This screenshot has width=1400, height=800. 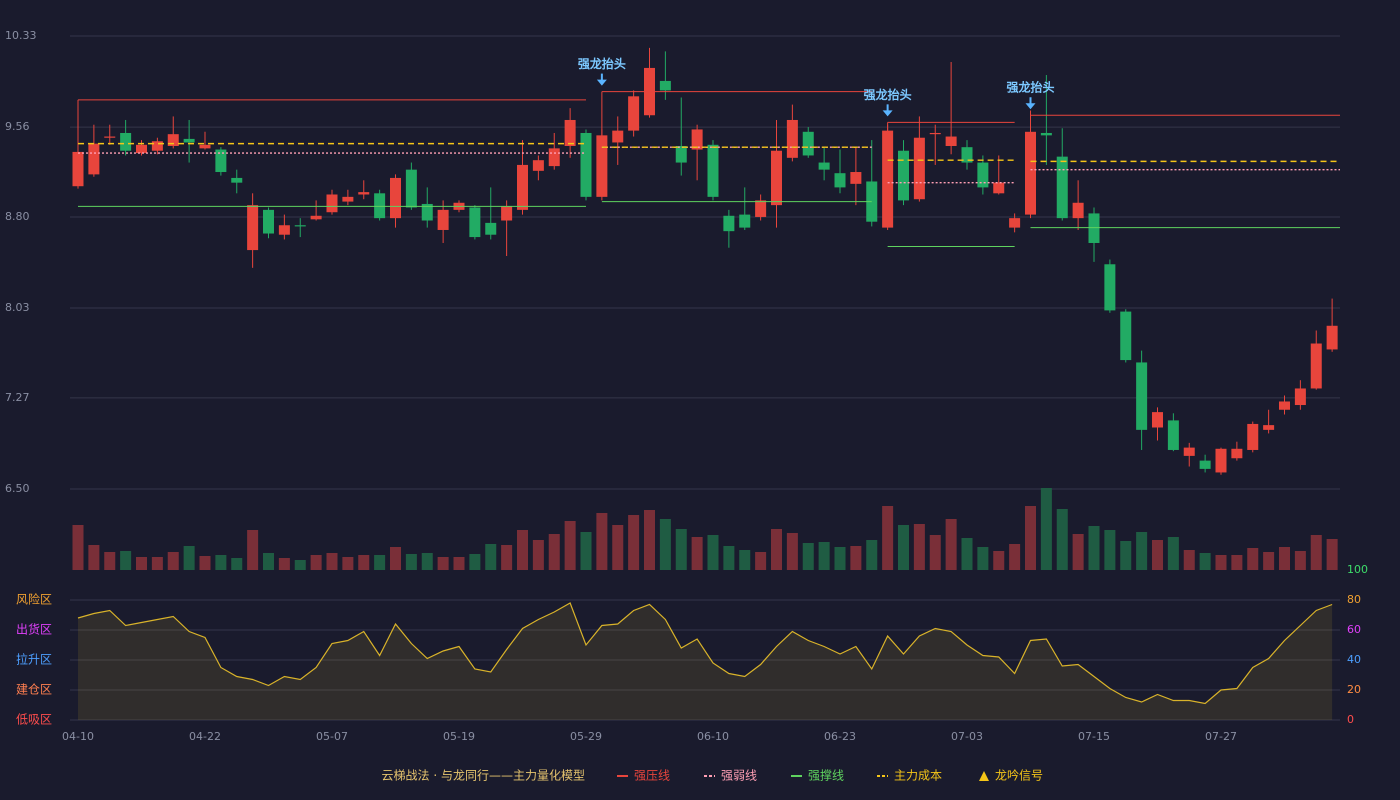 I want to click on x-tick-label: 06-23, so click(x=840, y=736).